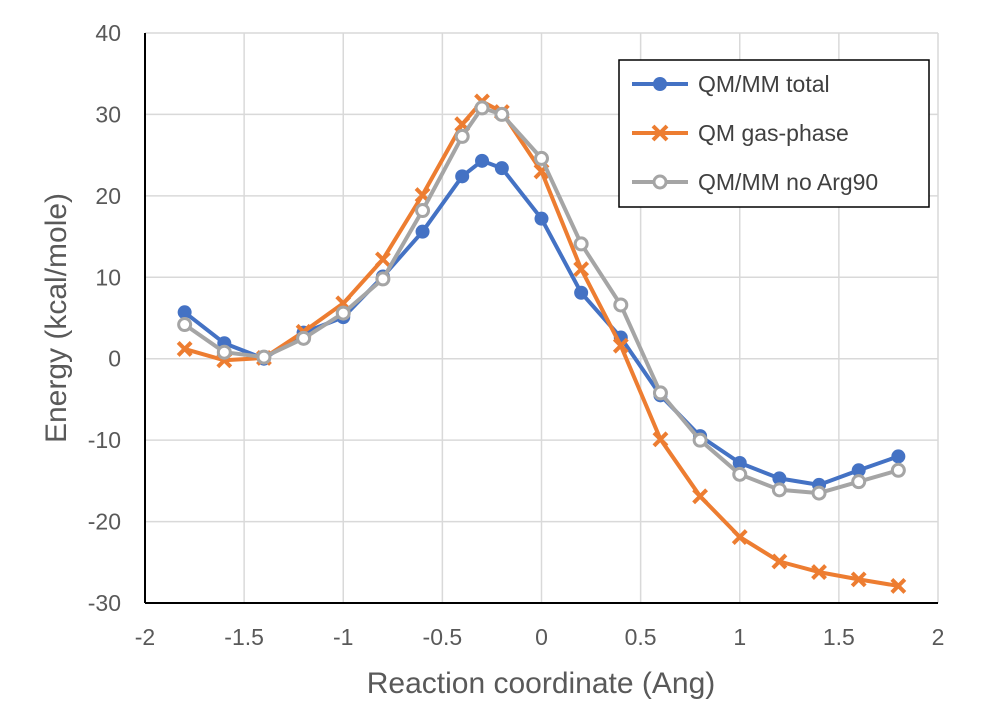 This screenshot has width=995, height=702. Describe the element at coordinates (108, 196) in the screenshot. I see `y-tick-label: 20` at that location.